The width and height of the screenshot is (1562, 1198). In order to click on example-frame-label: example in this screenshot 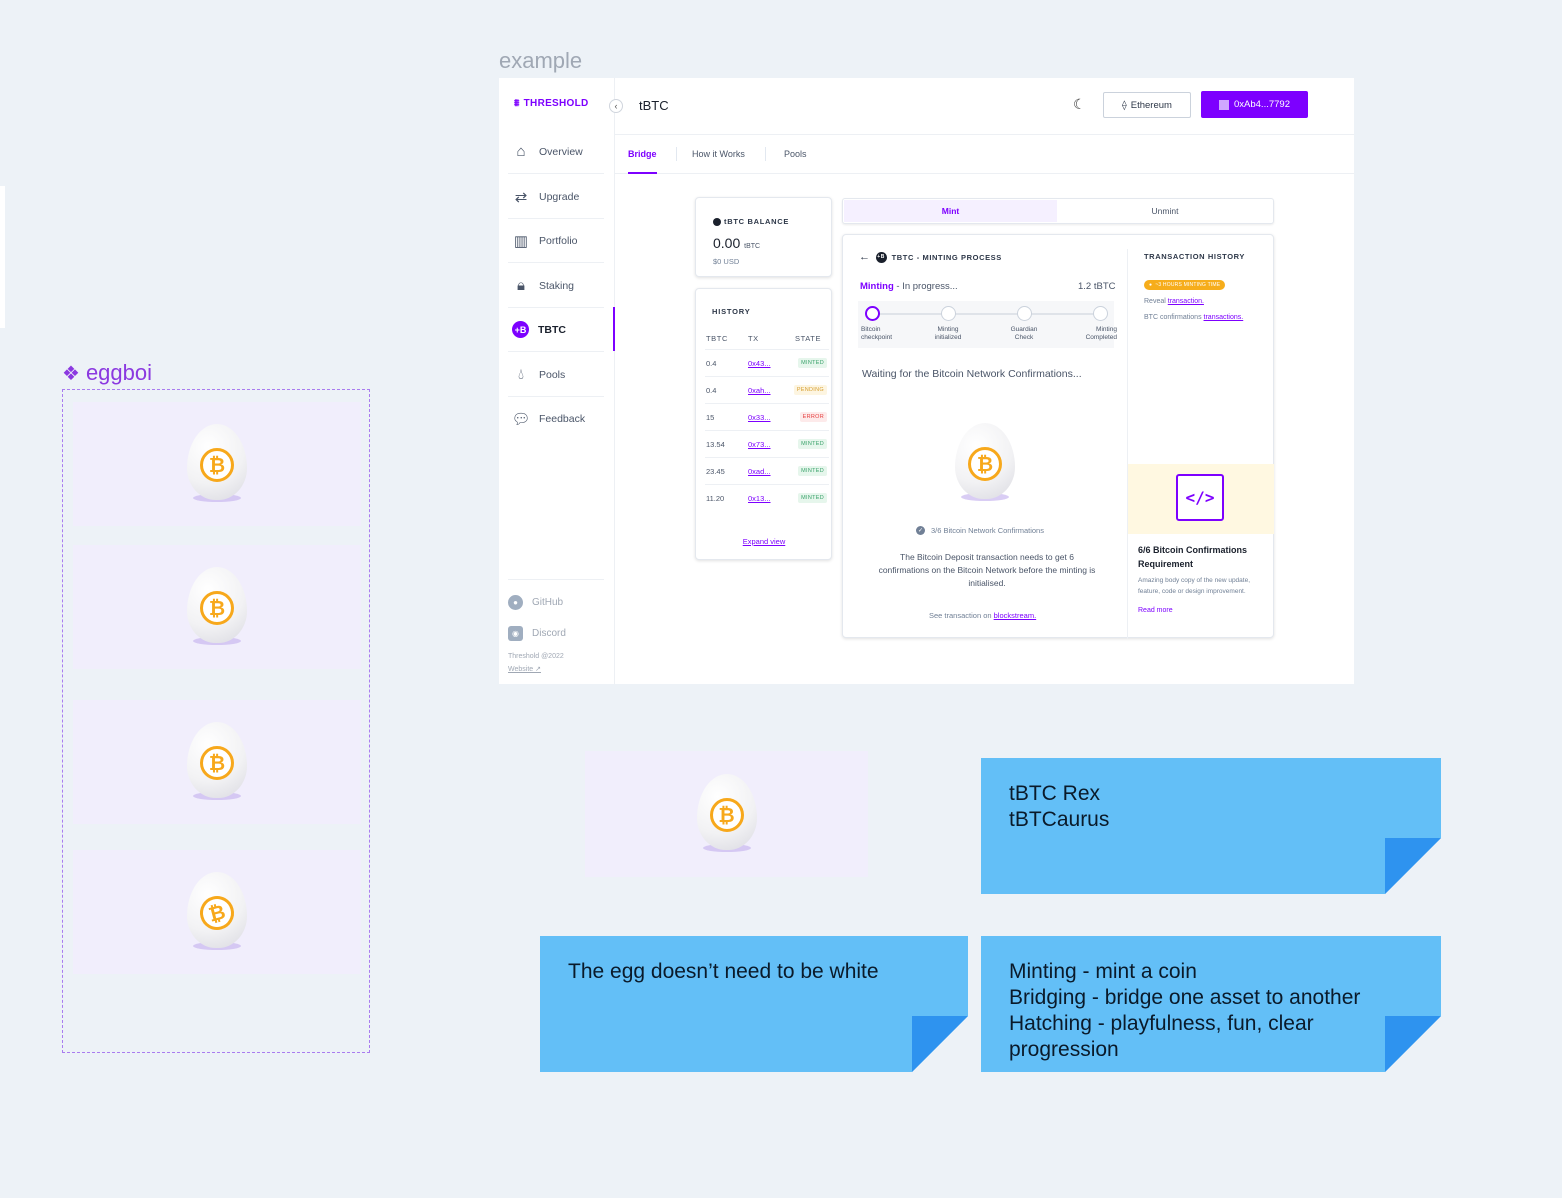, I will do `click(541, 60)`.